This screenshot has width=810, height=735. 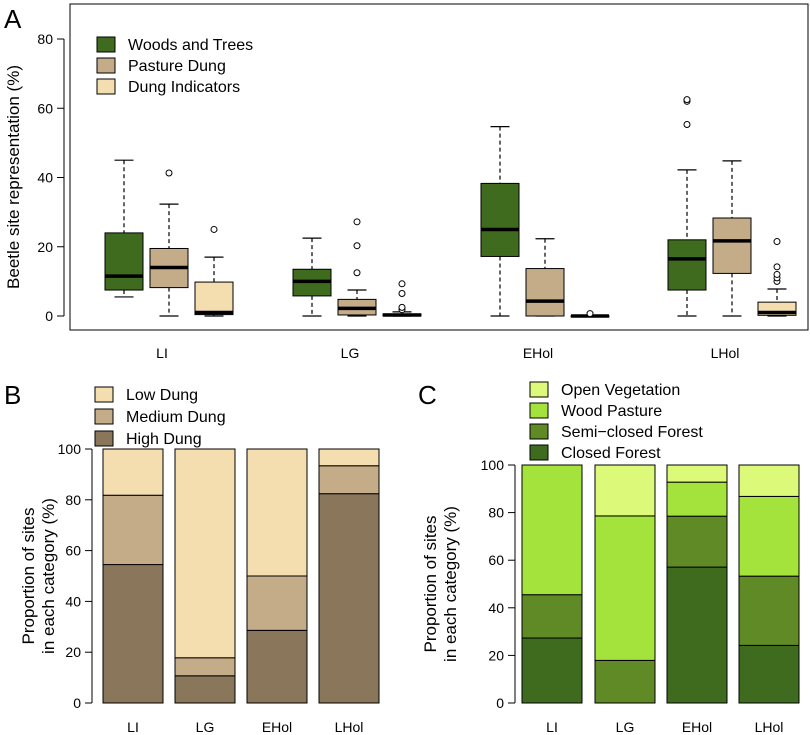 I want to click on panel-a-box-li-dung-indicators-outlier-point, so click(x=214, y=229).